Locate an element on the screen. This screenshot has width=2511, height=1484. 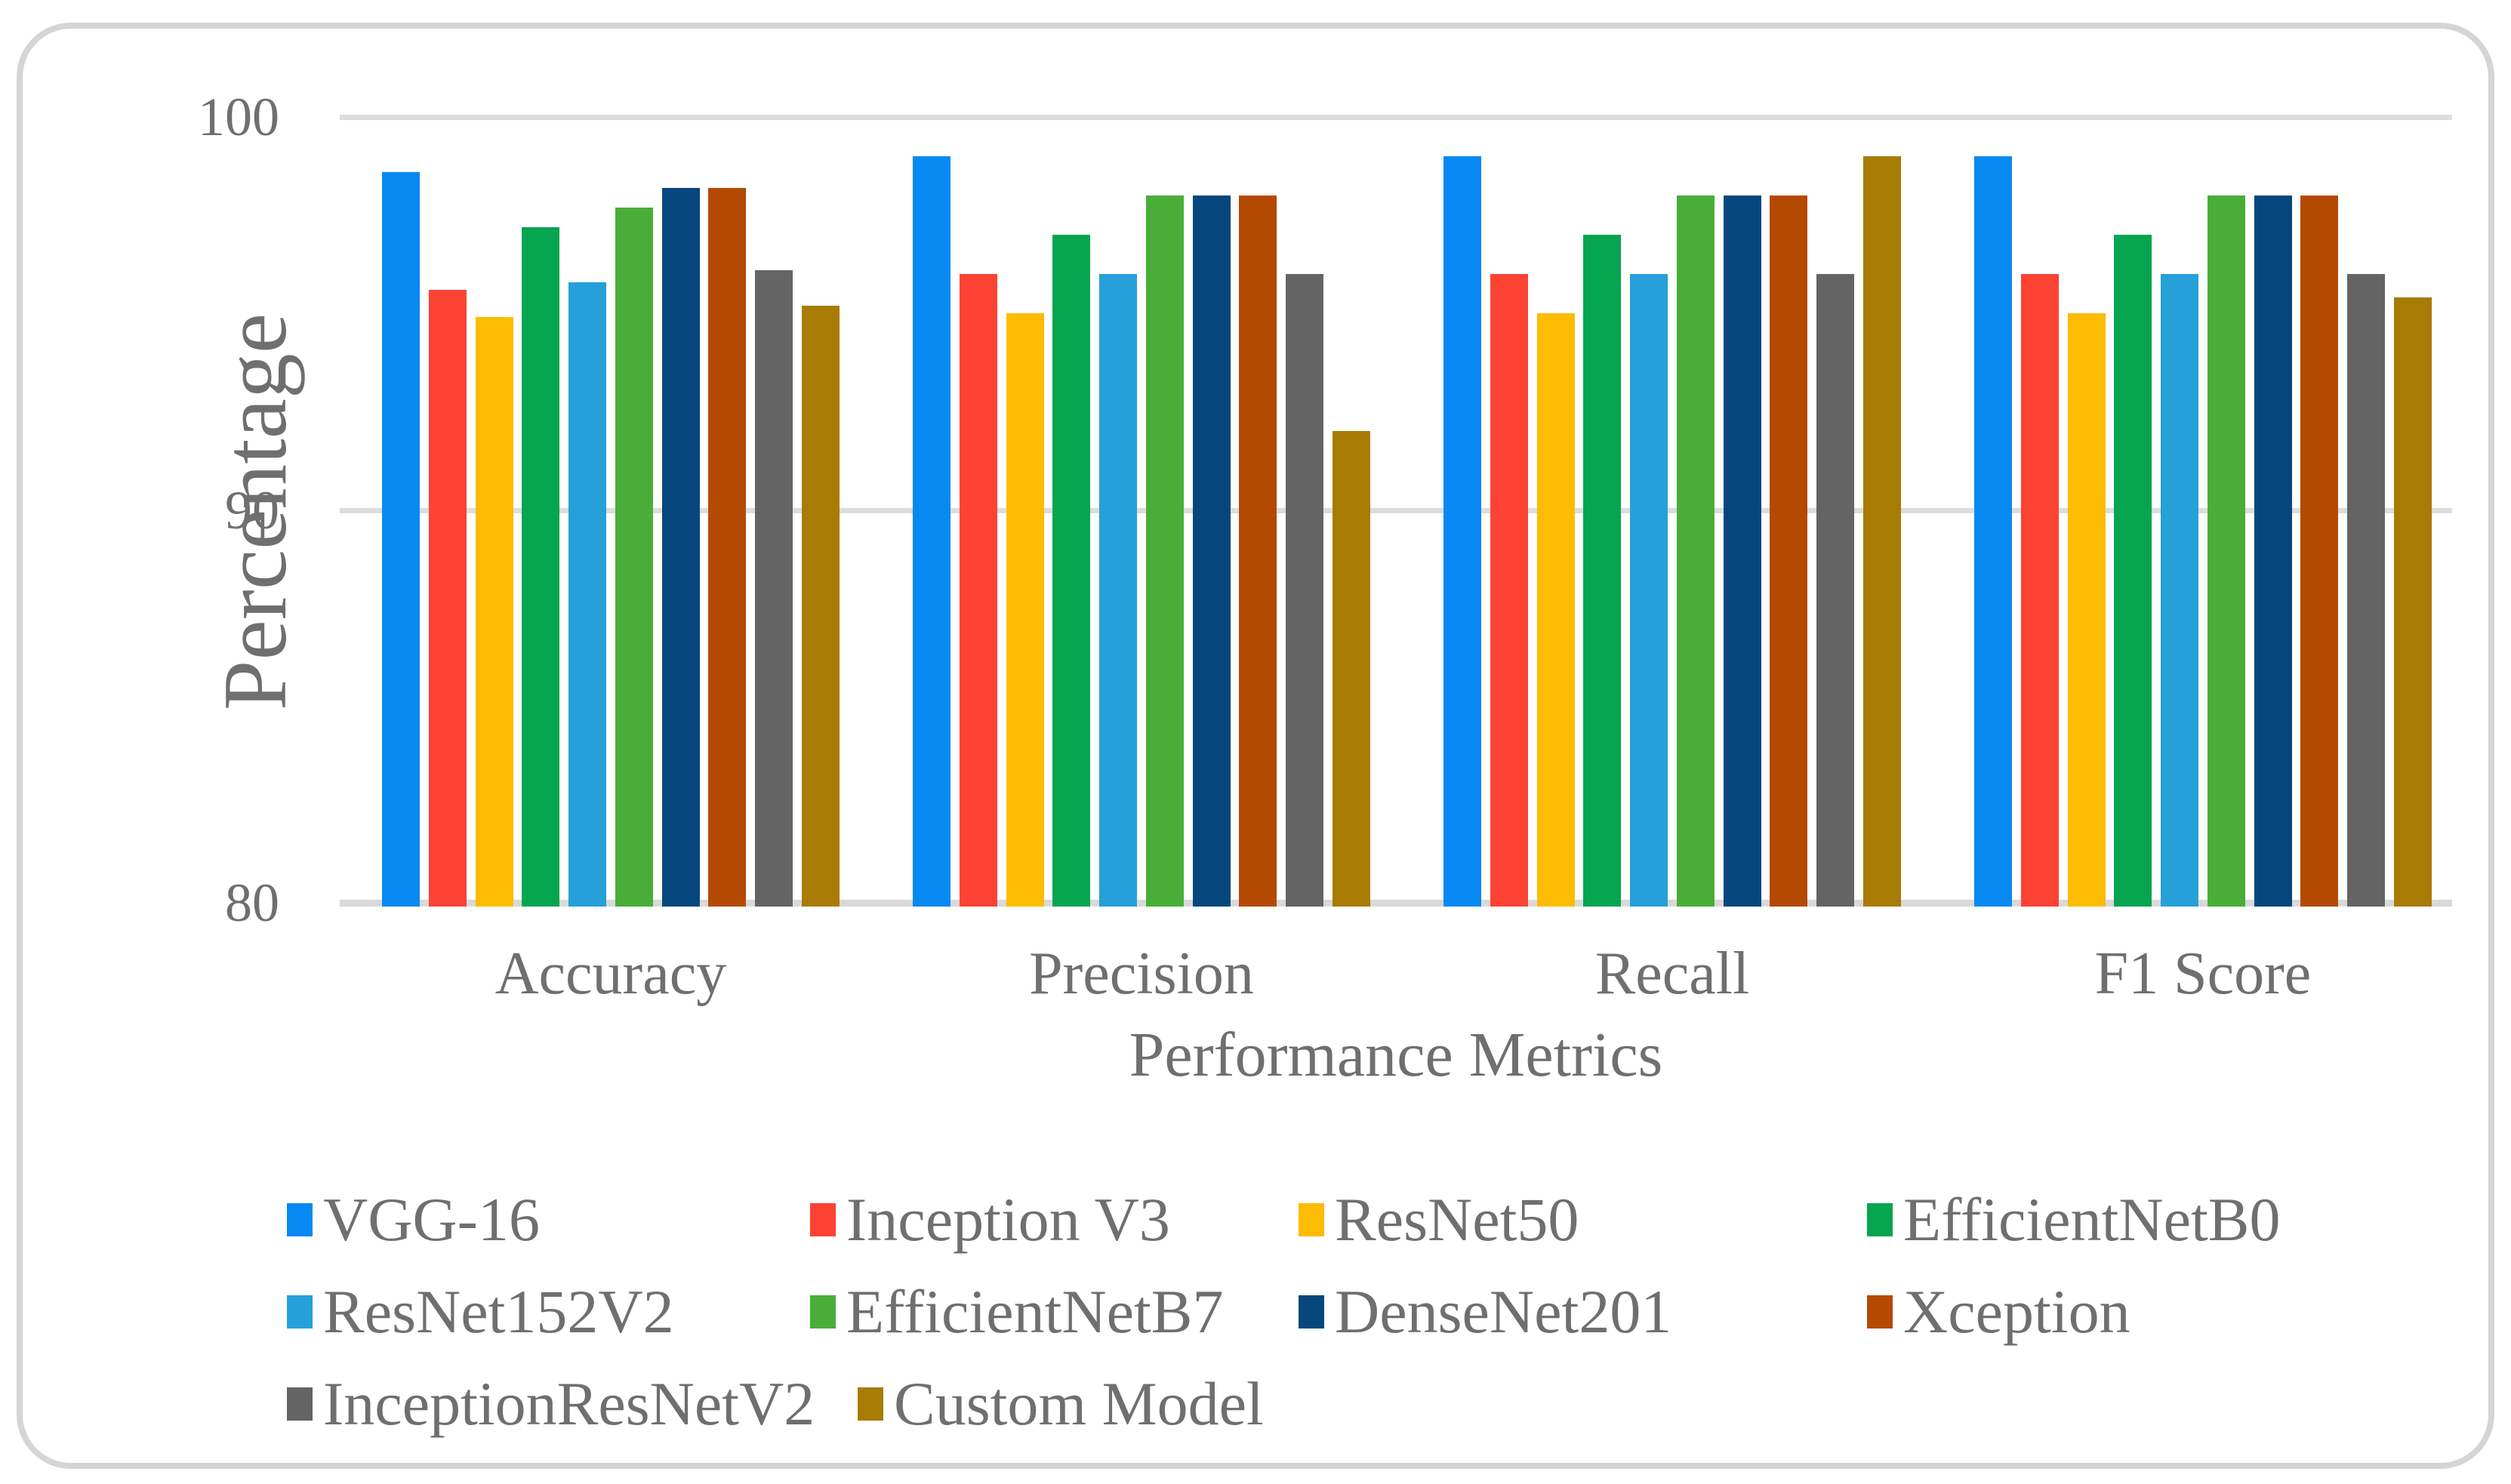
bar-f1-score-resnet50 is located at coordinates (2086, 610).